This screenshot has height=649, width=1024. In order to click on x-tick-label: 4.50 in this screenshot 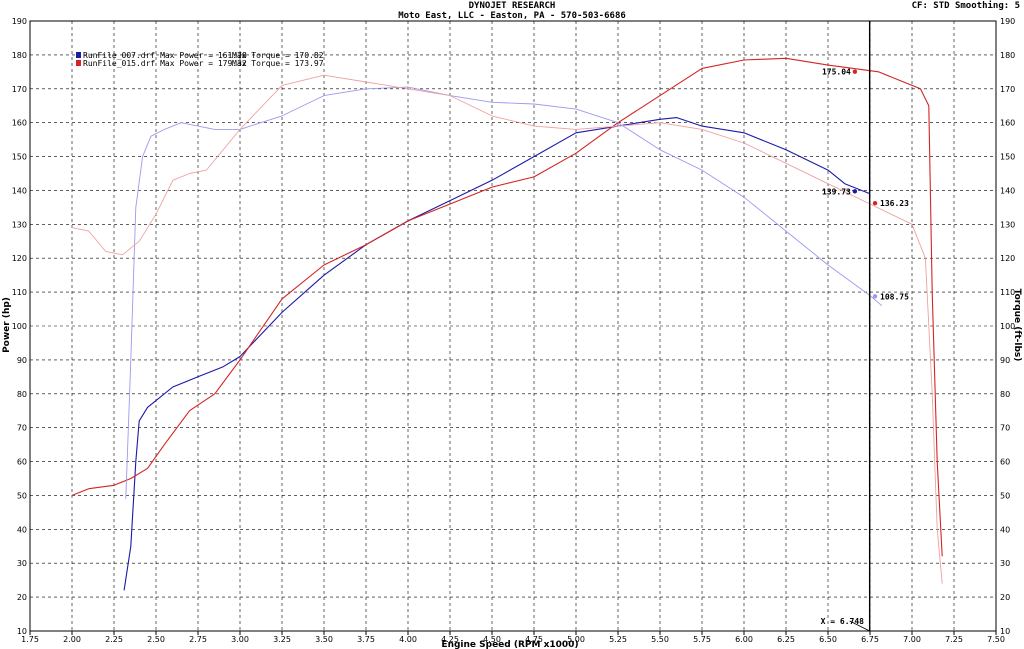, I will do `click(492, 639)`.